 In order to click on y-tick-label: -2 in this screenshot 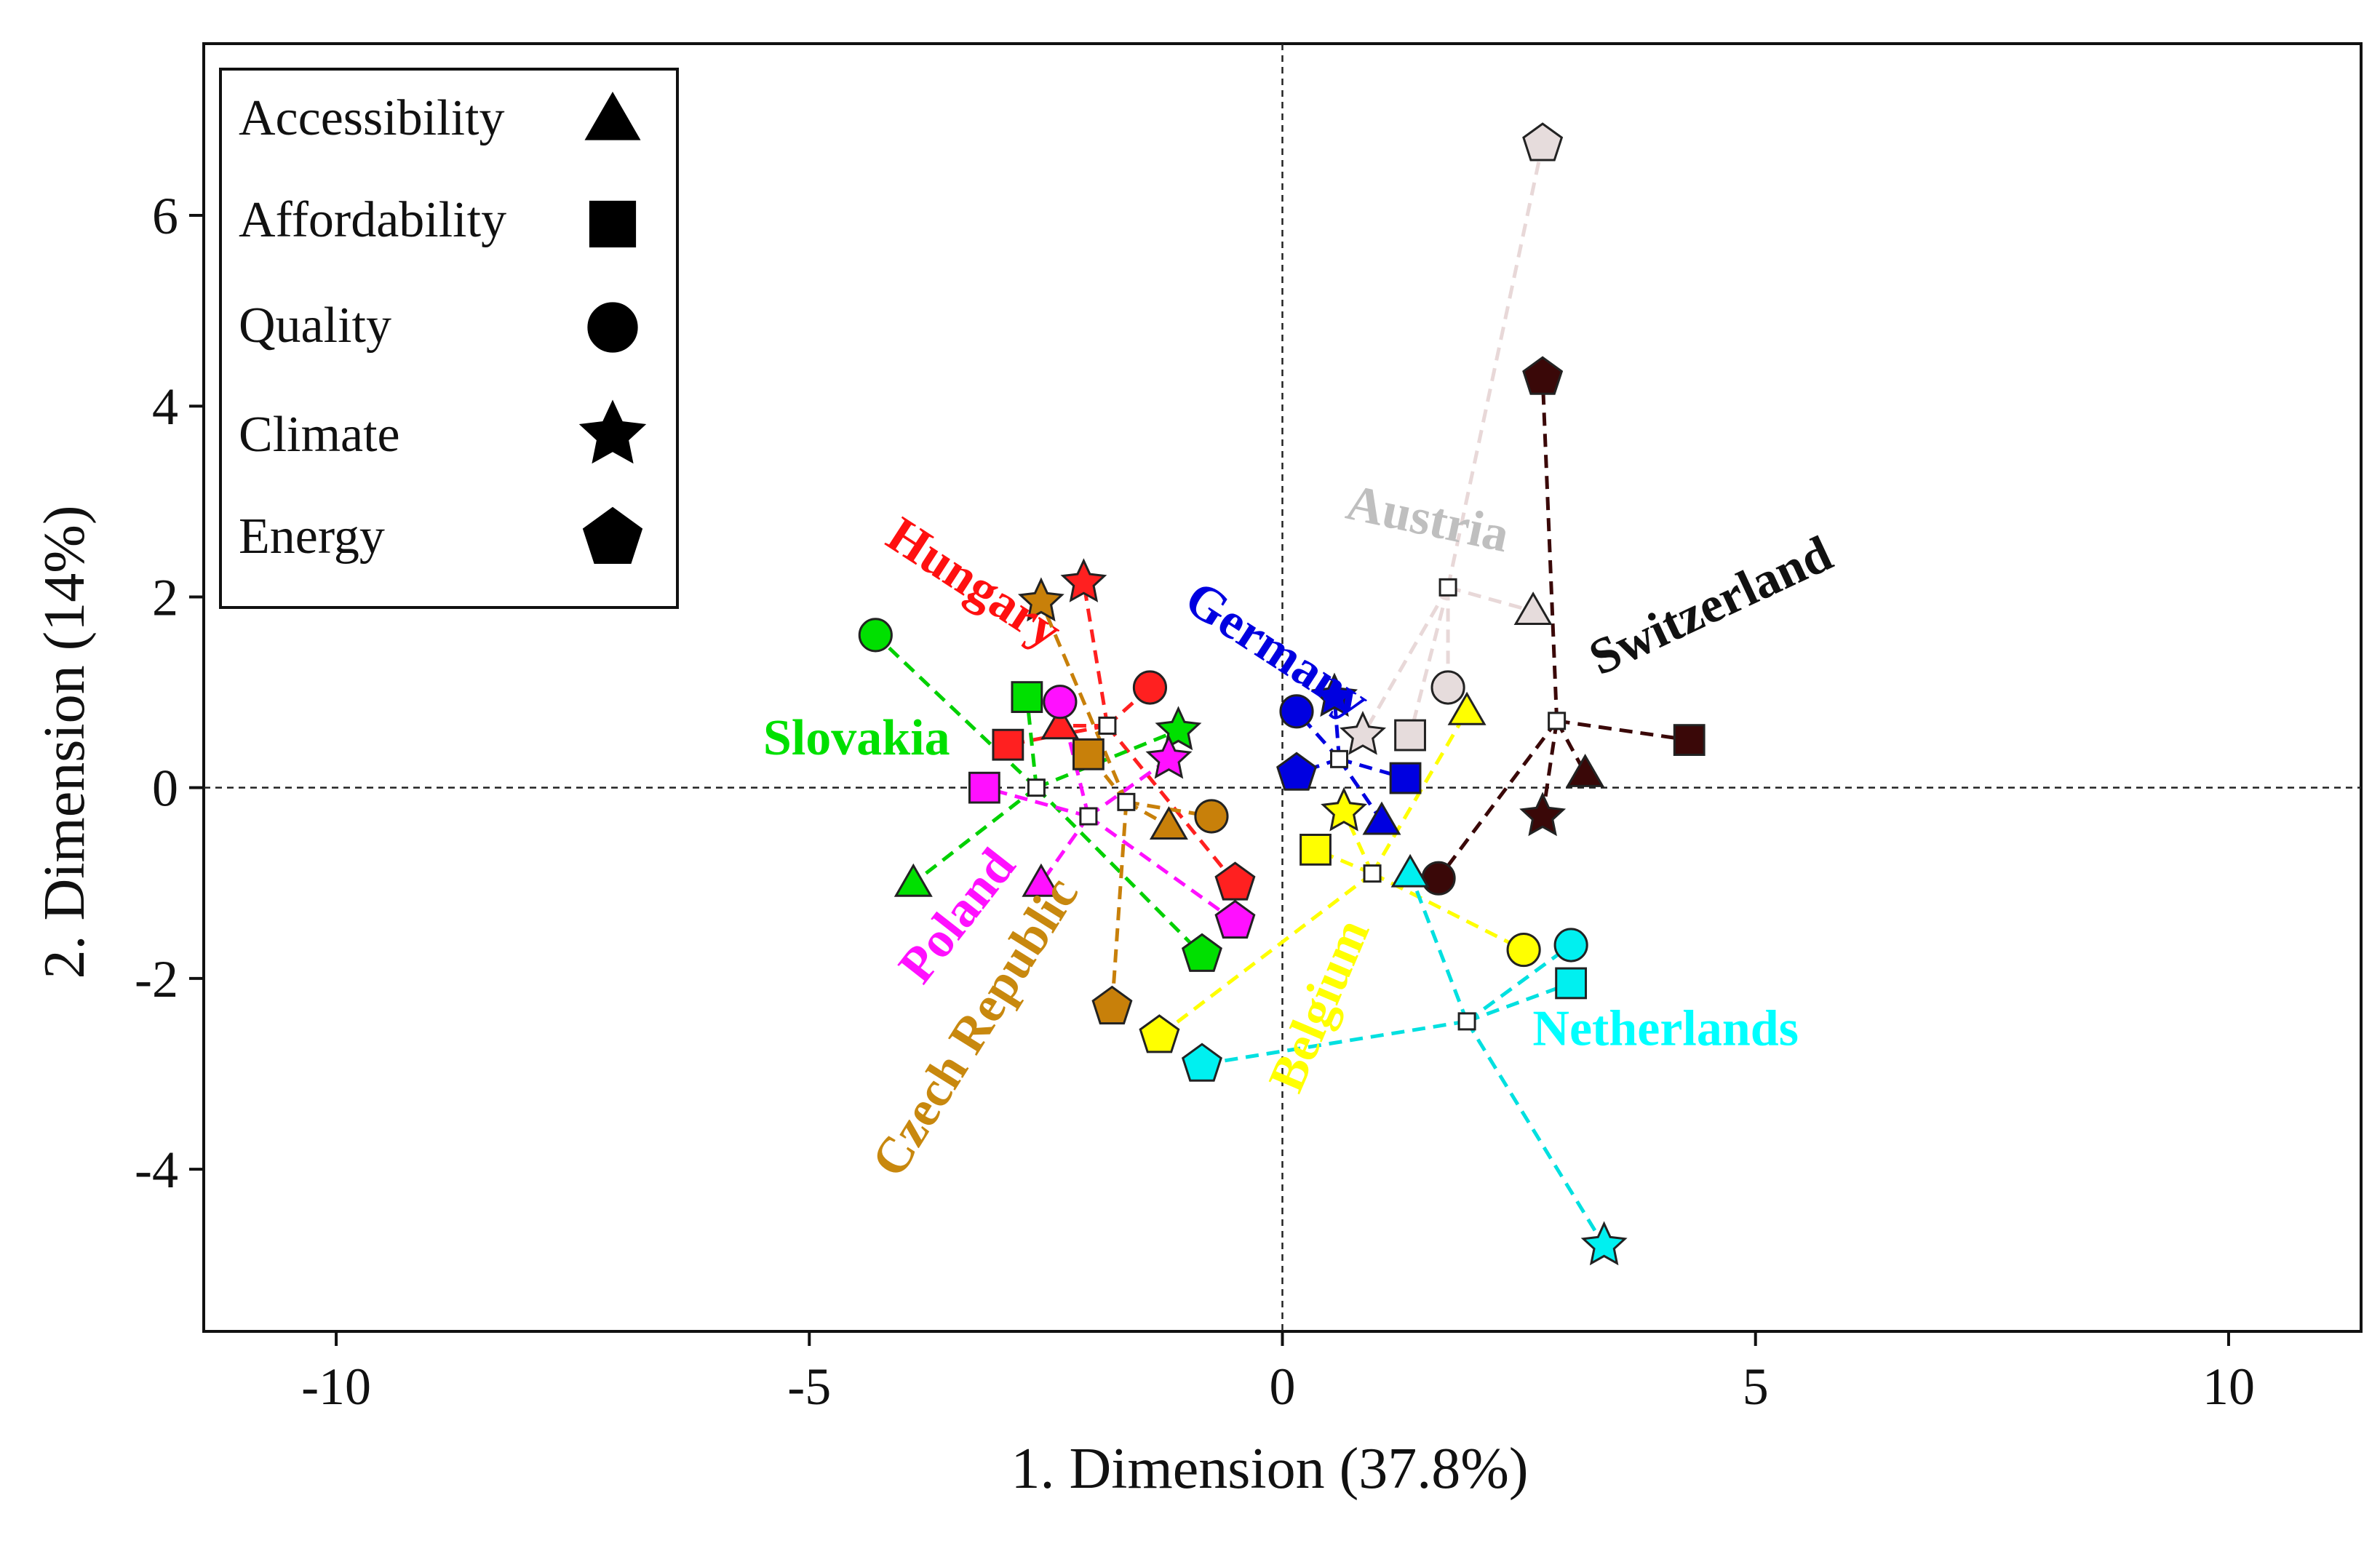, I will do `click(156, 979)`.